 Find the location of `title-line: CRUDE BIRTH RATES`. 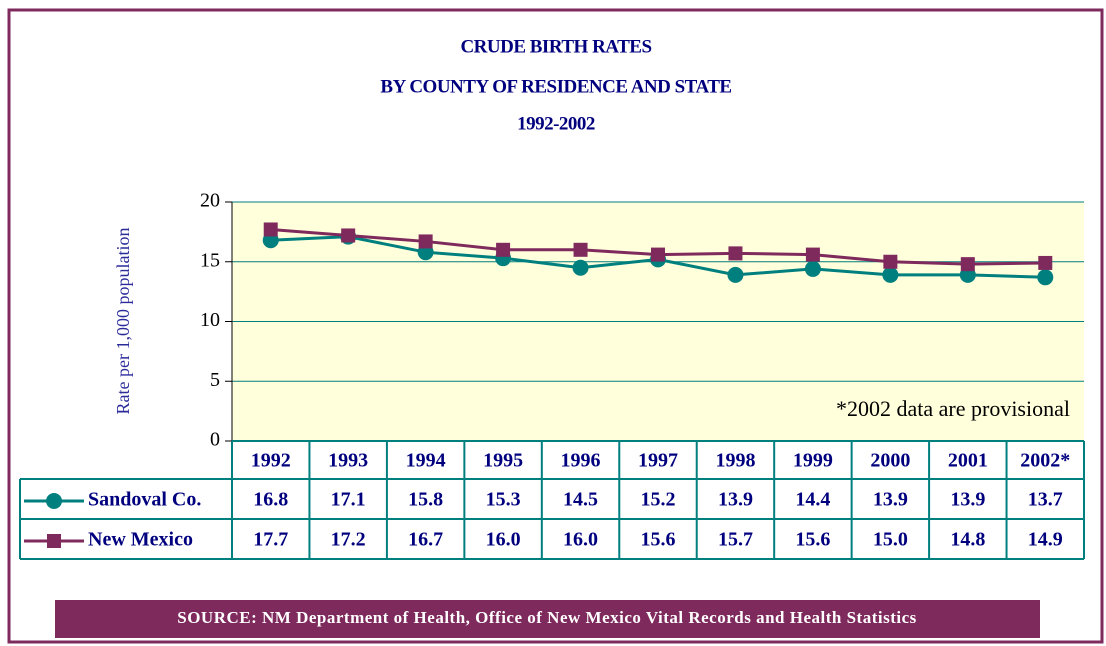

title-line: CRUDE BIRTH RATES is located at coordinates (555, 46).